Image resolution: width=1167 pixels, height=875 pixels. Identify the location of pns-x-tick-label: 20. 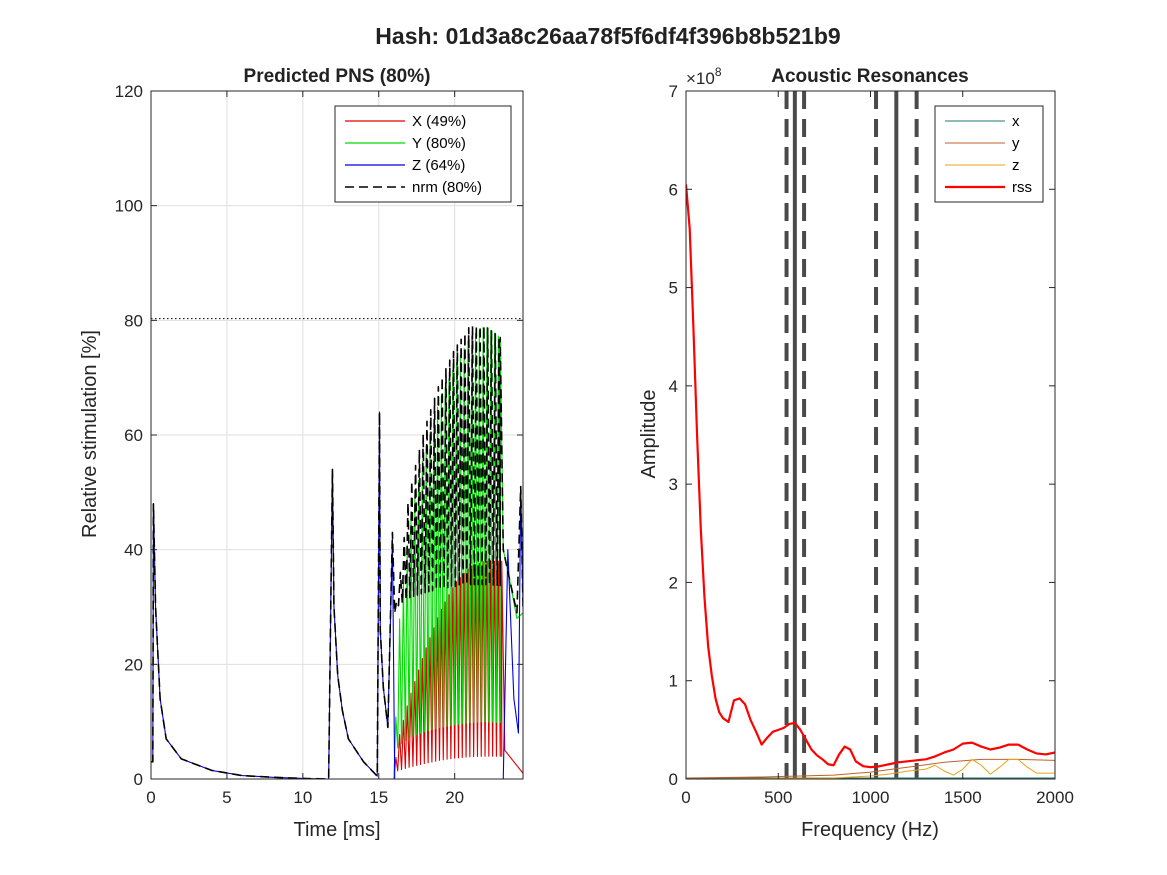
(454, 797).